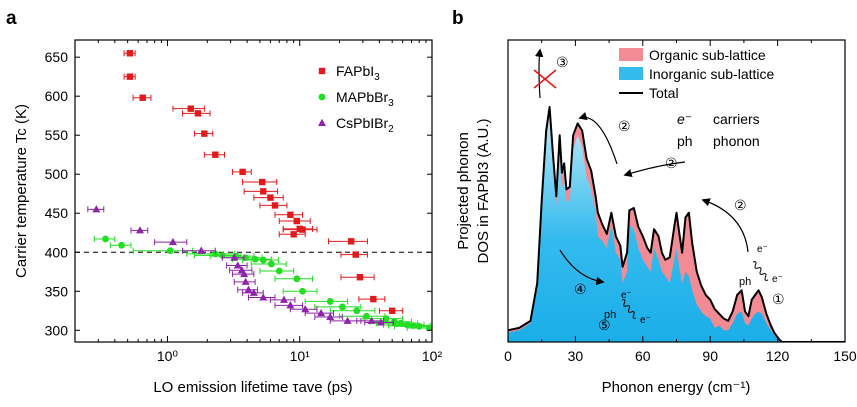  What do you see at coordinates (508, 356) in the screenshot?
I see `panel-b-x-tick-label: 0` at bounding box center [508, 356].